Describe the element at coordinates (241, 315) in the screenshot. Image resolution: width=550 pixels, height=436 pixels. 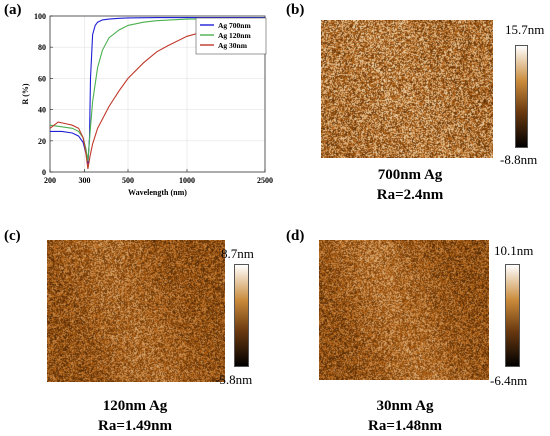
I see `colorbar-c` at that location.